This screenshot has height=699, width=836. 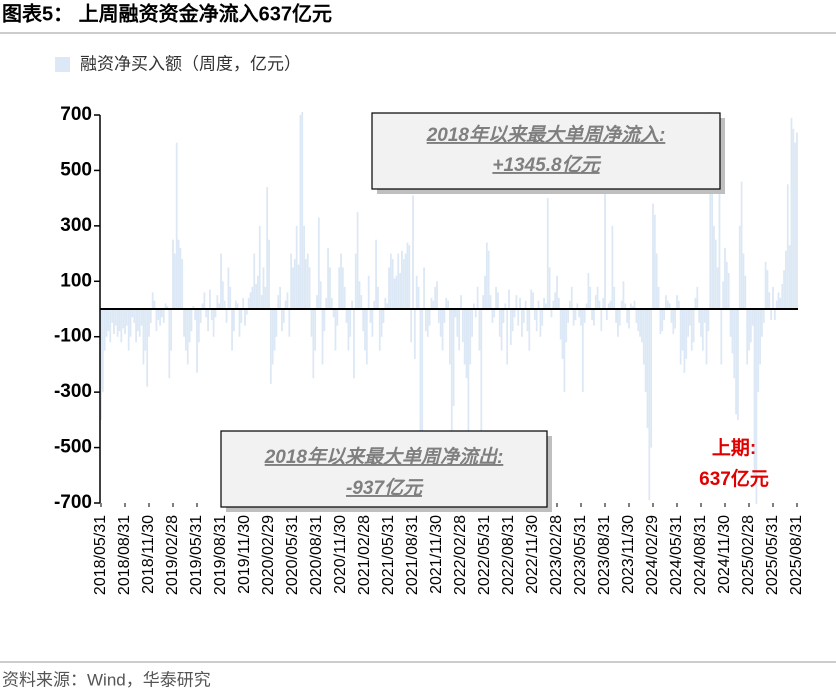 What do you see at coordinates (364, 555) in the screenshot?
I see `x-tick-label: 2021/02/28` at bounding box center [364, 555].